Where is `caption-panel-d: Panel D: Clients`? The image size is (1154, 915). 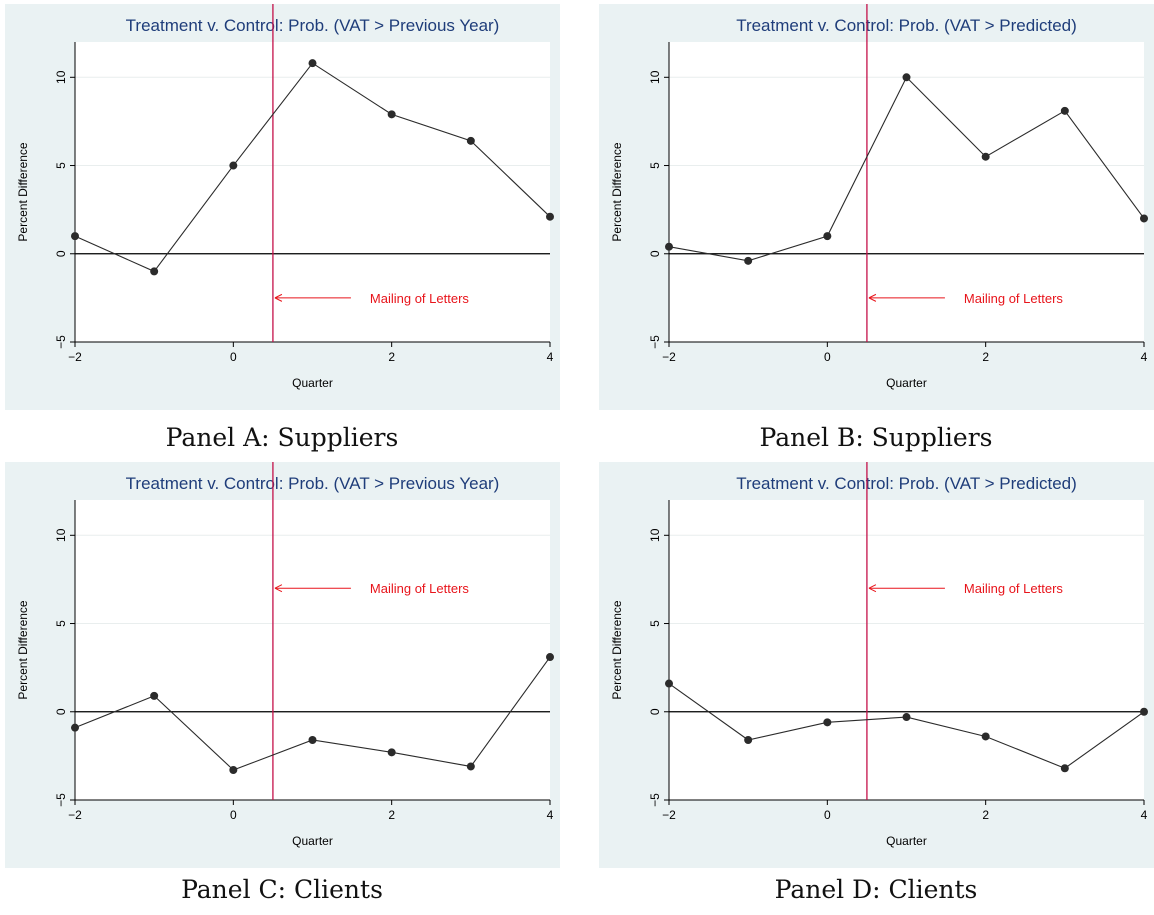 caption-panel-d: Panel D: Clients is located at coordinates (876, 889).